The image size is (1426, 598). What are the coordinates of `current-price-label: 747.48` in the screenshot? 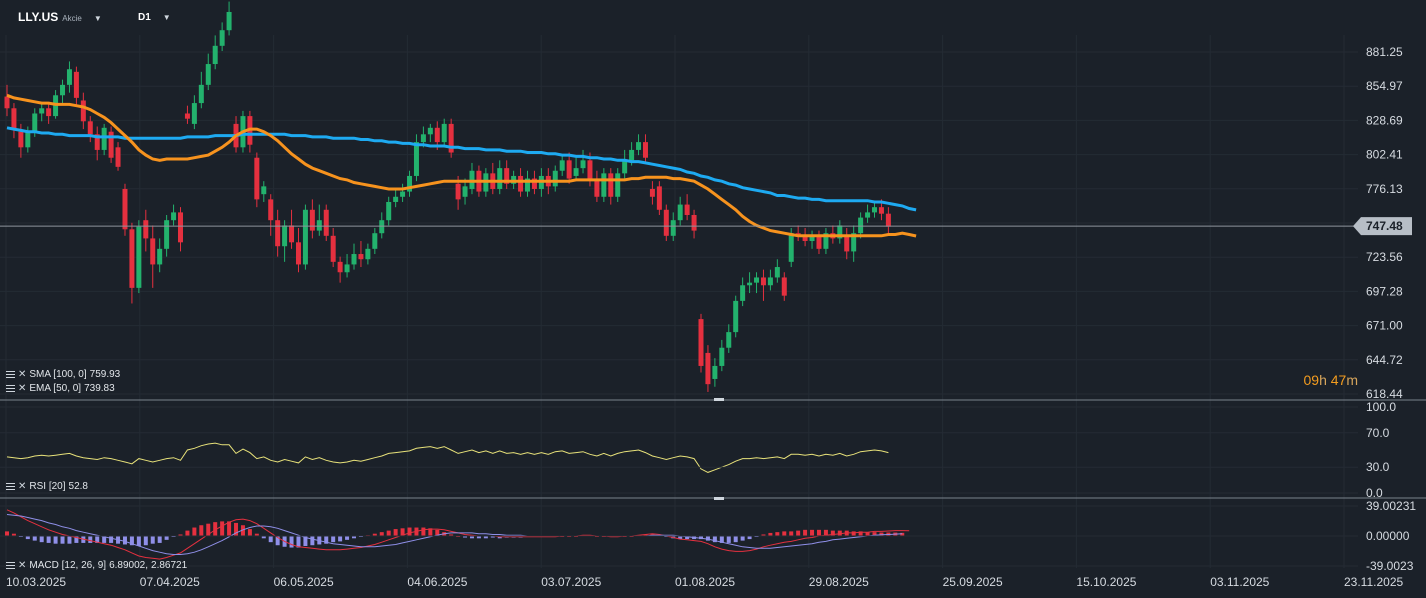 It's located at (1384, 226).